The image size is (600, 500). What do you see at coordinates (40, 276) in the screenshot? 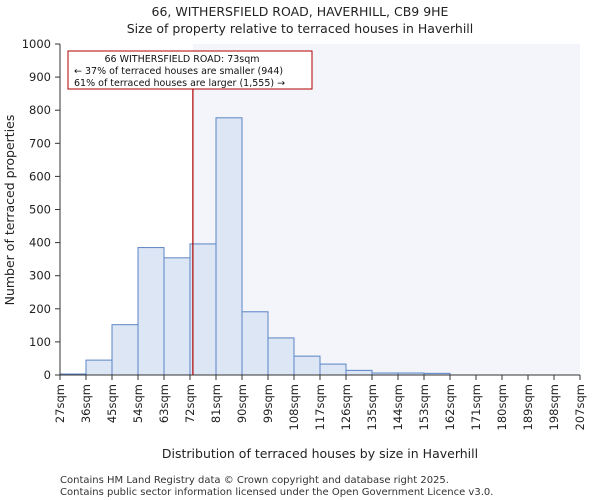
I see `y-tick-label-300: 300` at bounding box center [40, 276].